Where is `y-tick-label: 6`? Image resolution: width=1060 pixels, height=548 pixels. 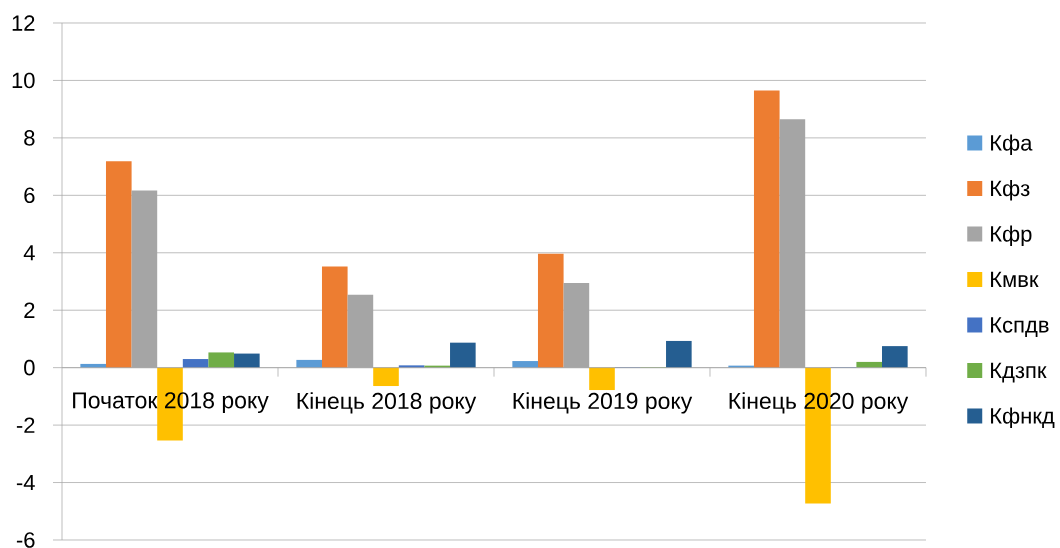 y-tick-label: 6 is located at coordinates (29, 195).